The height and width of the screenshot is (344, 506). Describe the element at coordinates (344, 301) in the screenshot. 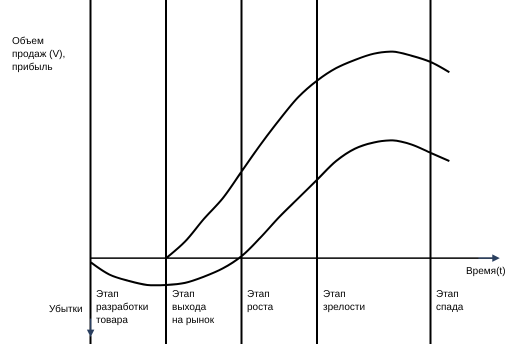

I see `text: Этап зрелости` at that location.